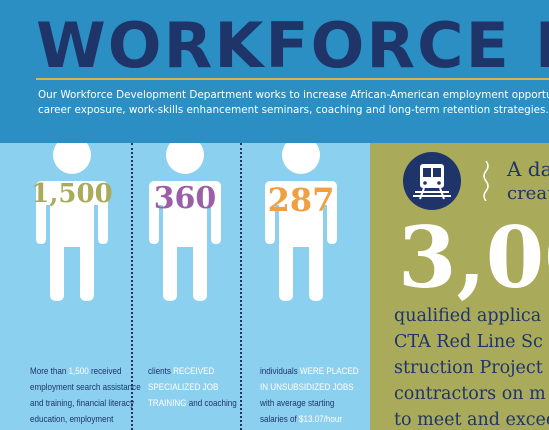  I want to click on highlight-text: $13.07/hour, so click(320, 418).